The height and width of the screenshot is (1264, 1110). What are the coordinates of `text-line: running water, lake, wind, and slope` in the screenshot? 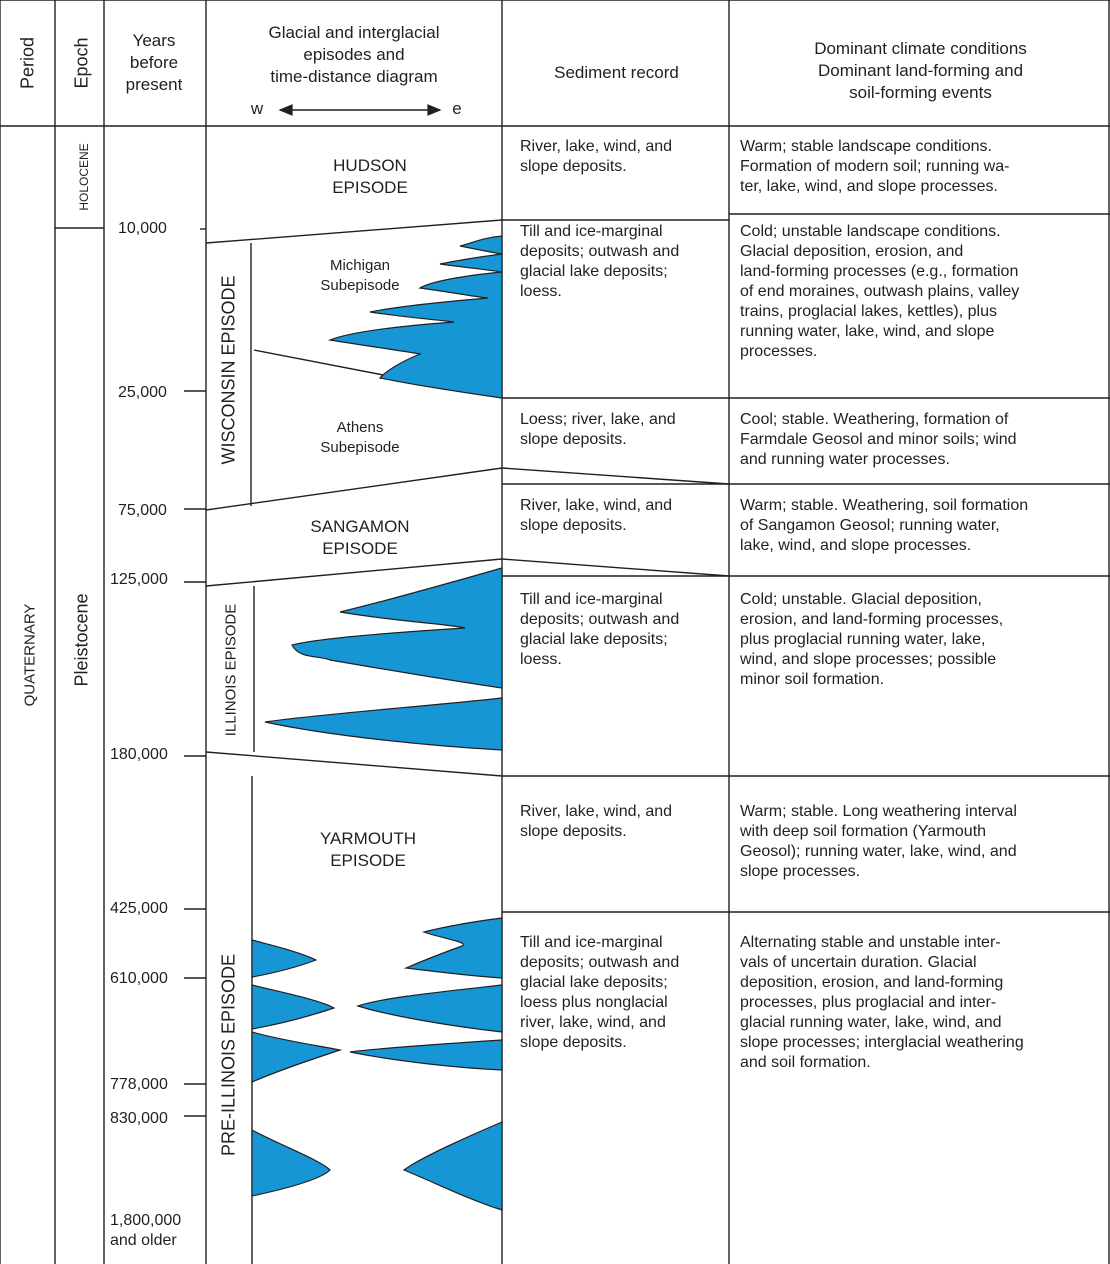 It's located at (867, 331).